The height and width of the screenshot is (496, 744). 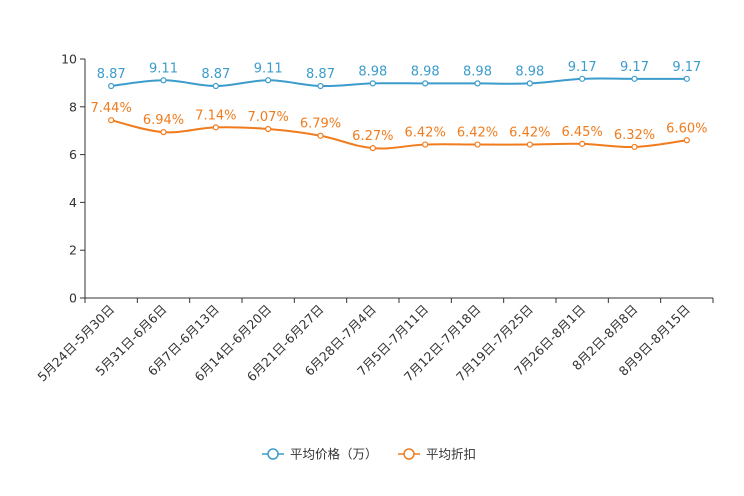 I want to click on legend: 平均价格（万） 平均折扣, so click(x=369, y=454).